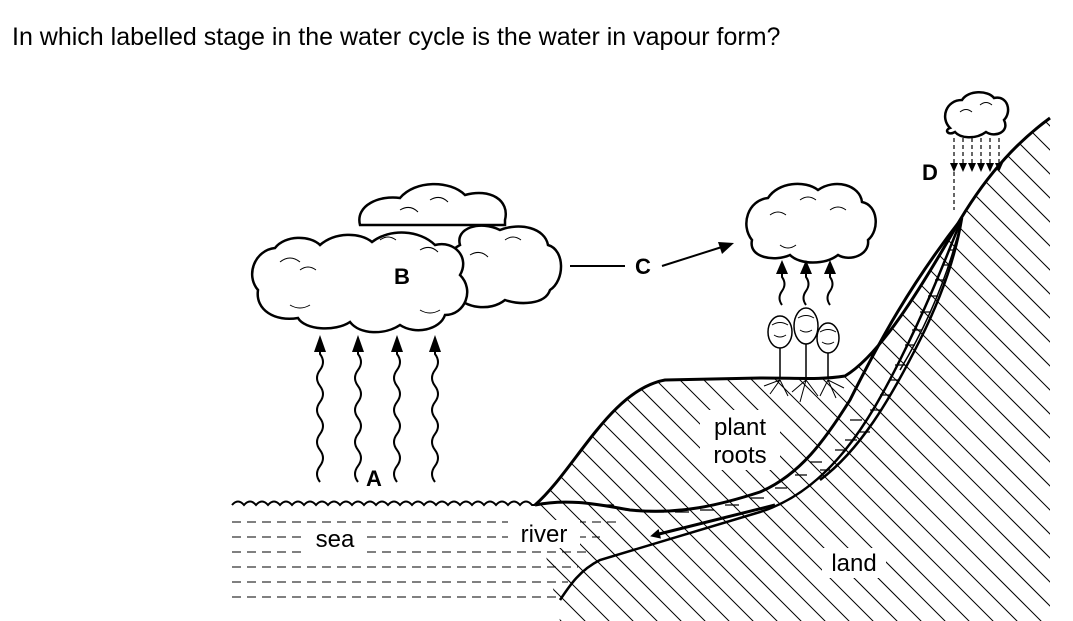 Image resolution: width=1073 pixels, height=621 pixels. What do you see at coordinates (643, 266) in the screenshot?
I see `label-c: C` at bounding box center [643, 266].